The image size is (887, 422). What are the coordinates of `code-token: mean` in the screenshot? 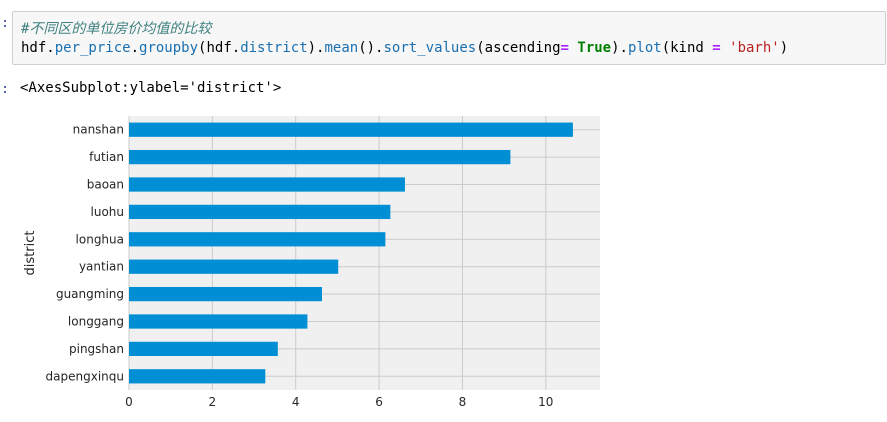 It's located at (341, 48).